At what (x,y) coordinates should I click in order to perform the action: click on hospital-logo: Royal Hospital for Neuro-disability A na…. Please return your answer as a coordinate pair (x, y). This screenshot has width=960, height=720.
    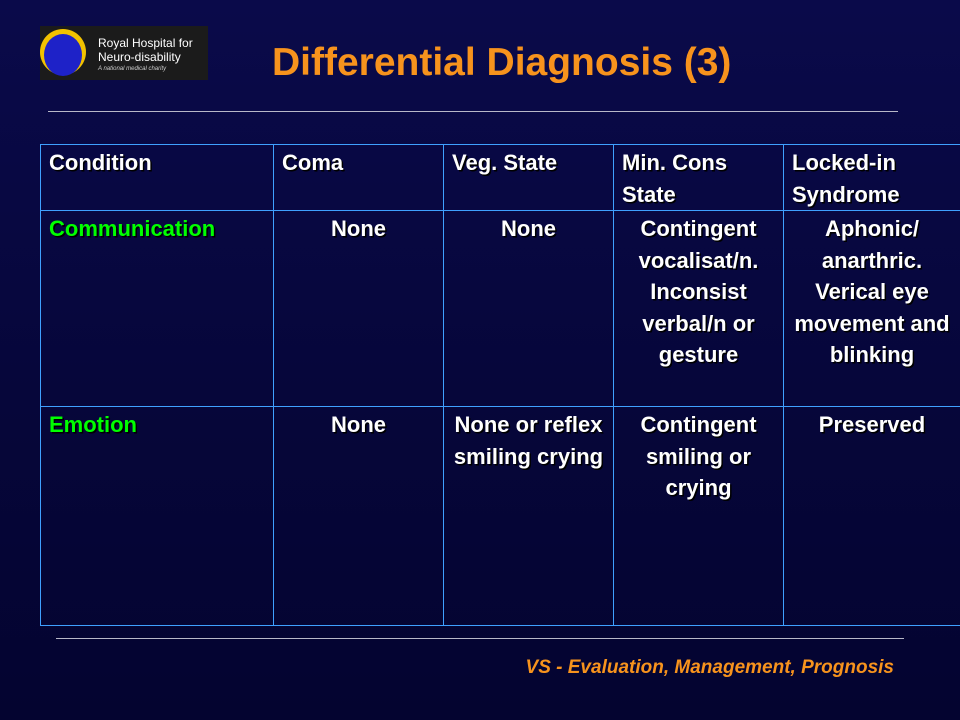
    Looking at the image, I should click on (124, 53).